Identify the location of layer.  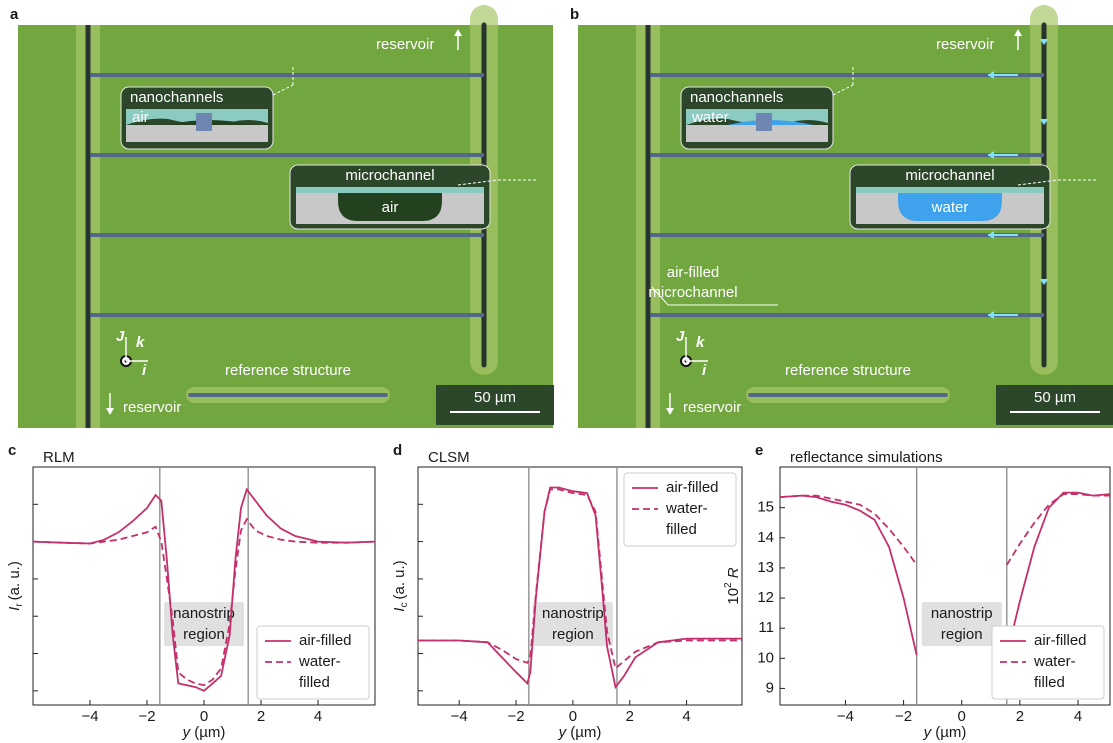
(390, 190).